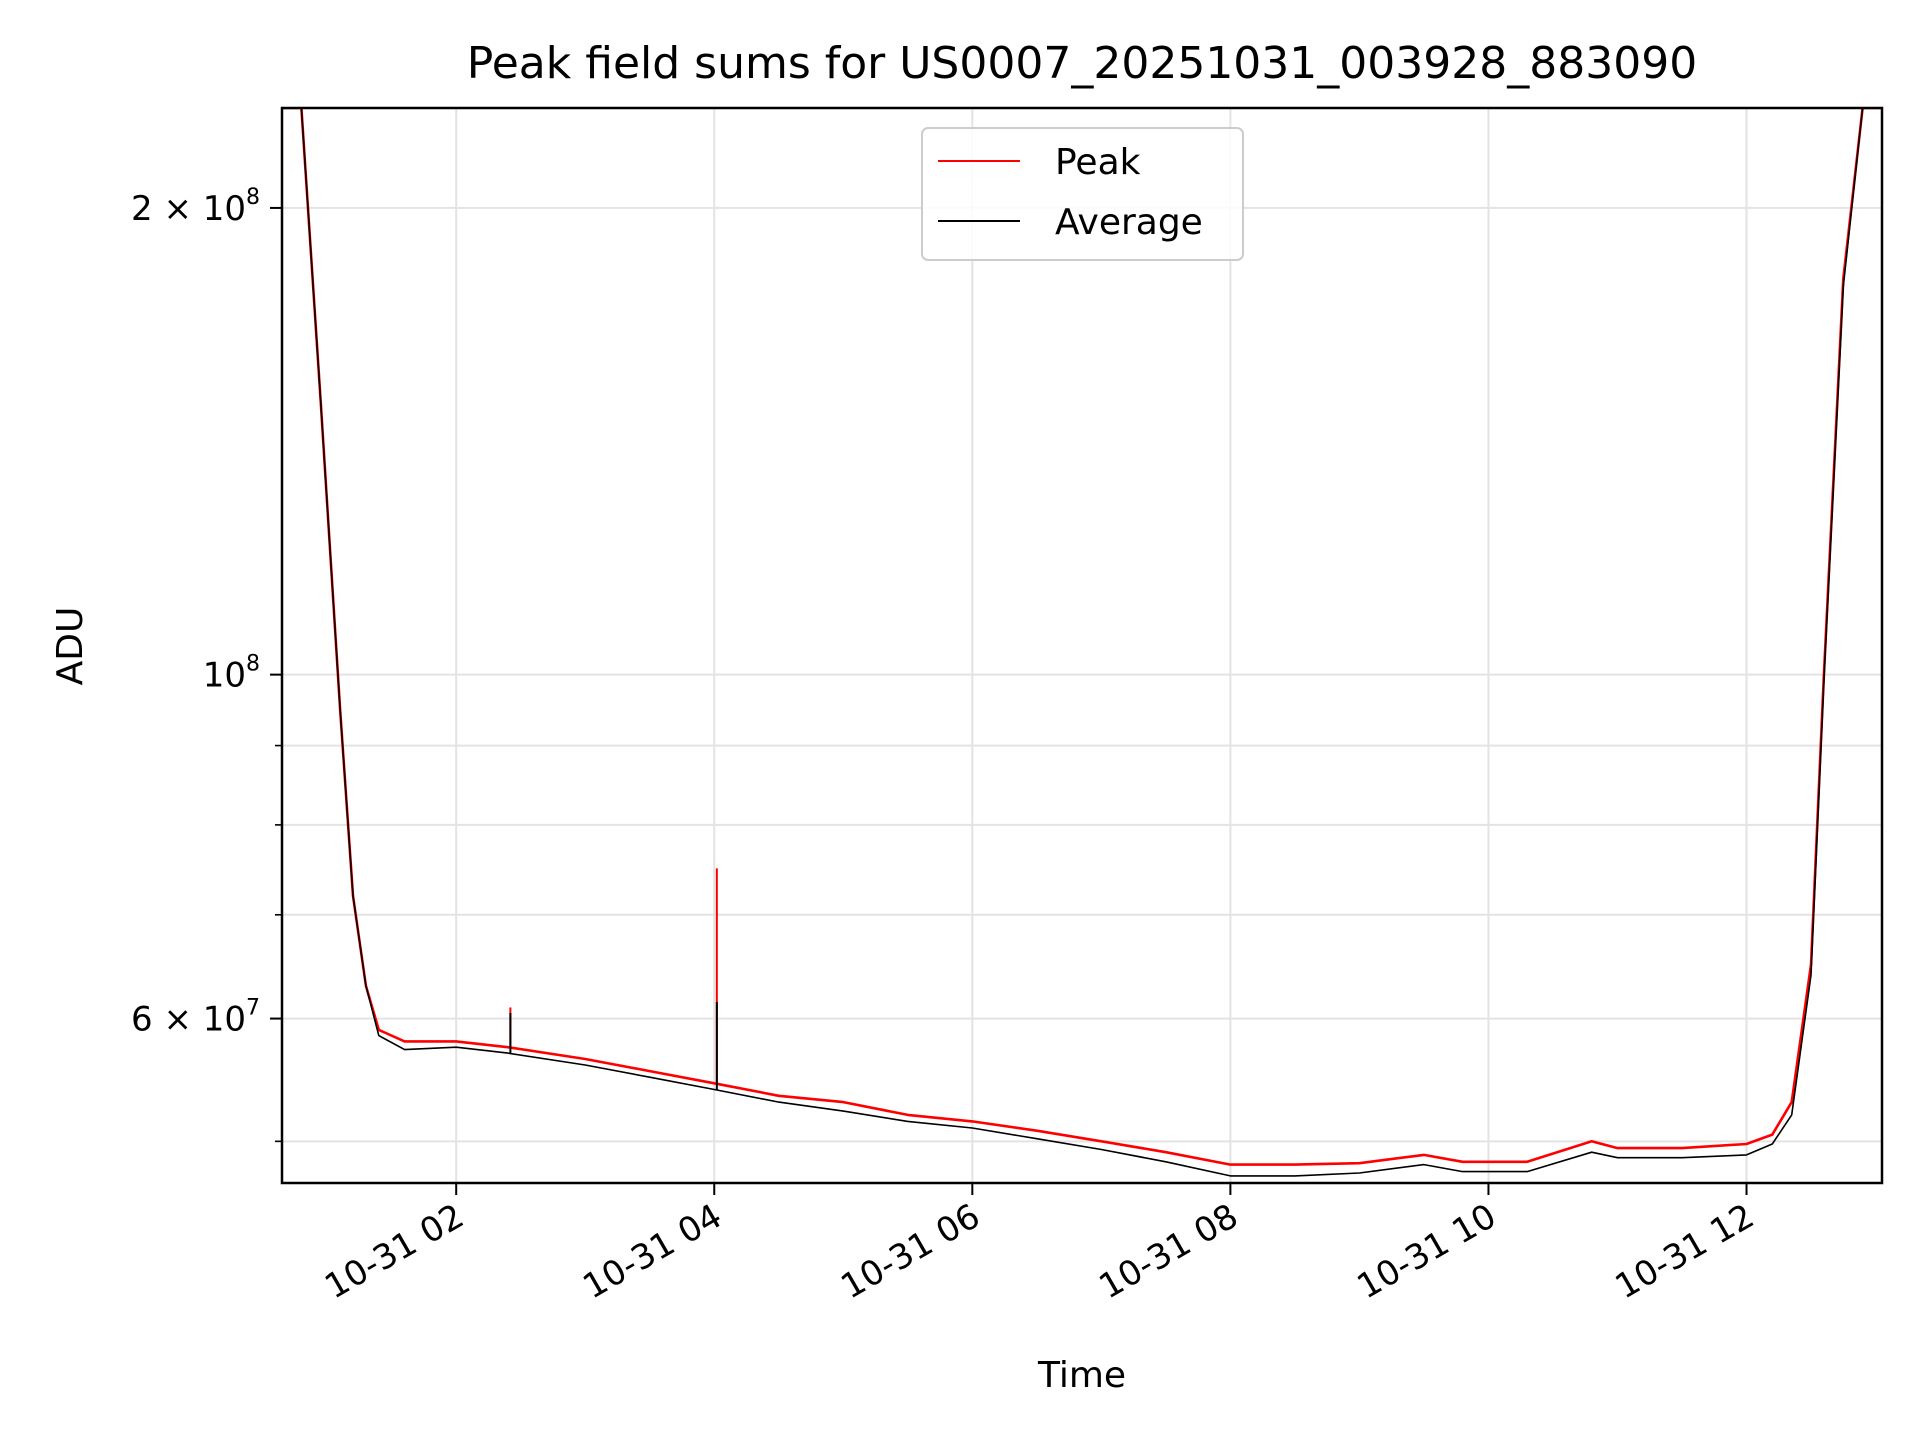  Describe the element at coordinates (195, 207) in the screenshot. I see `y-tick-label: 2 × 108` at that location.